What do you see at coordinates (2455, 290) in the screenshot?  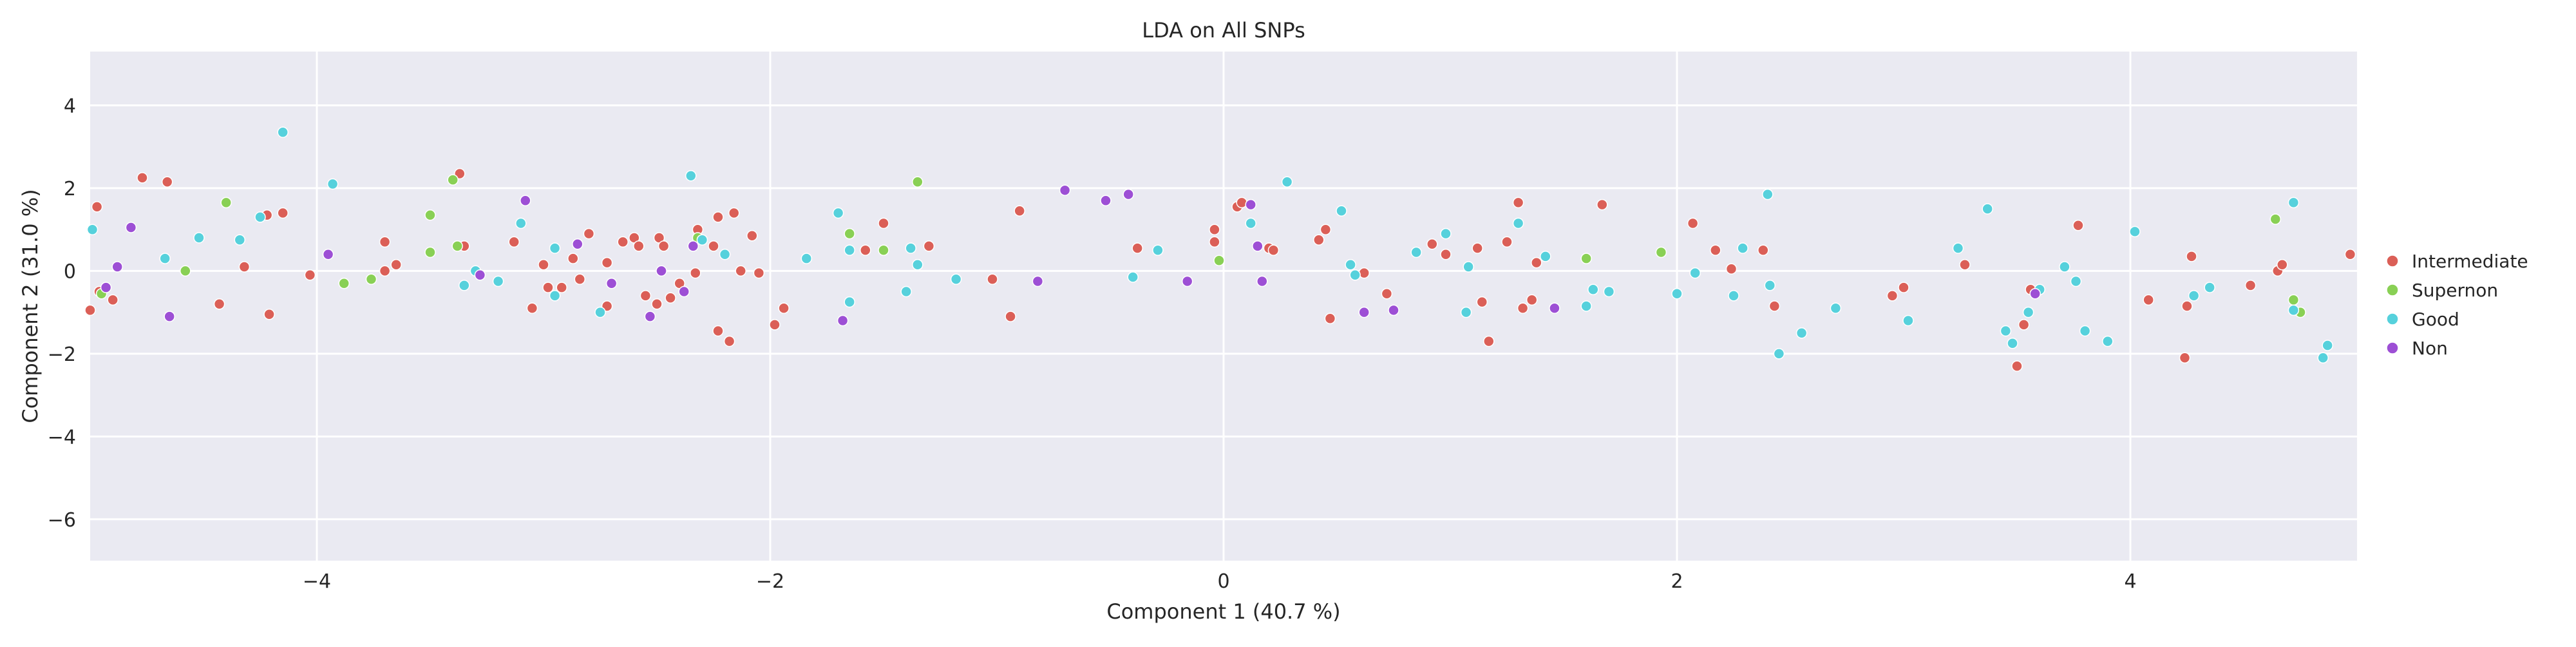 I see `legend-label: Supernon` at bounding box center [2455, 290].